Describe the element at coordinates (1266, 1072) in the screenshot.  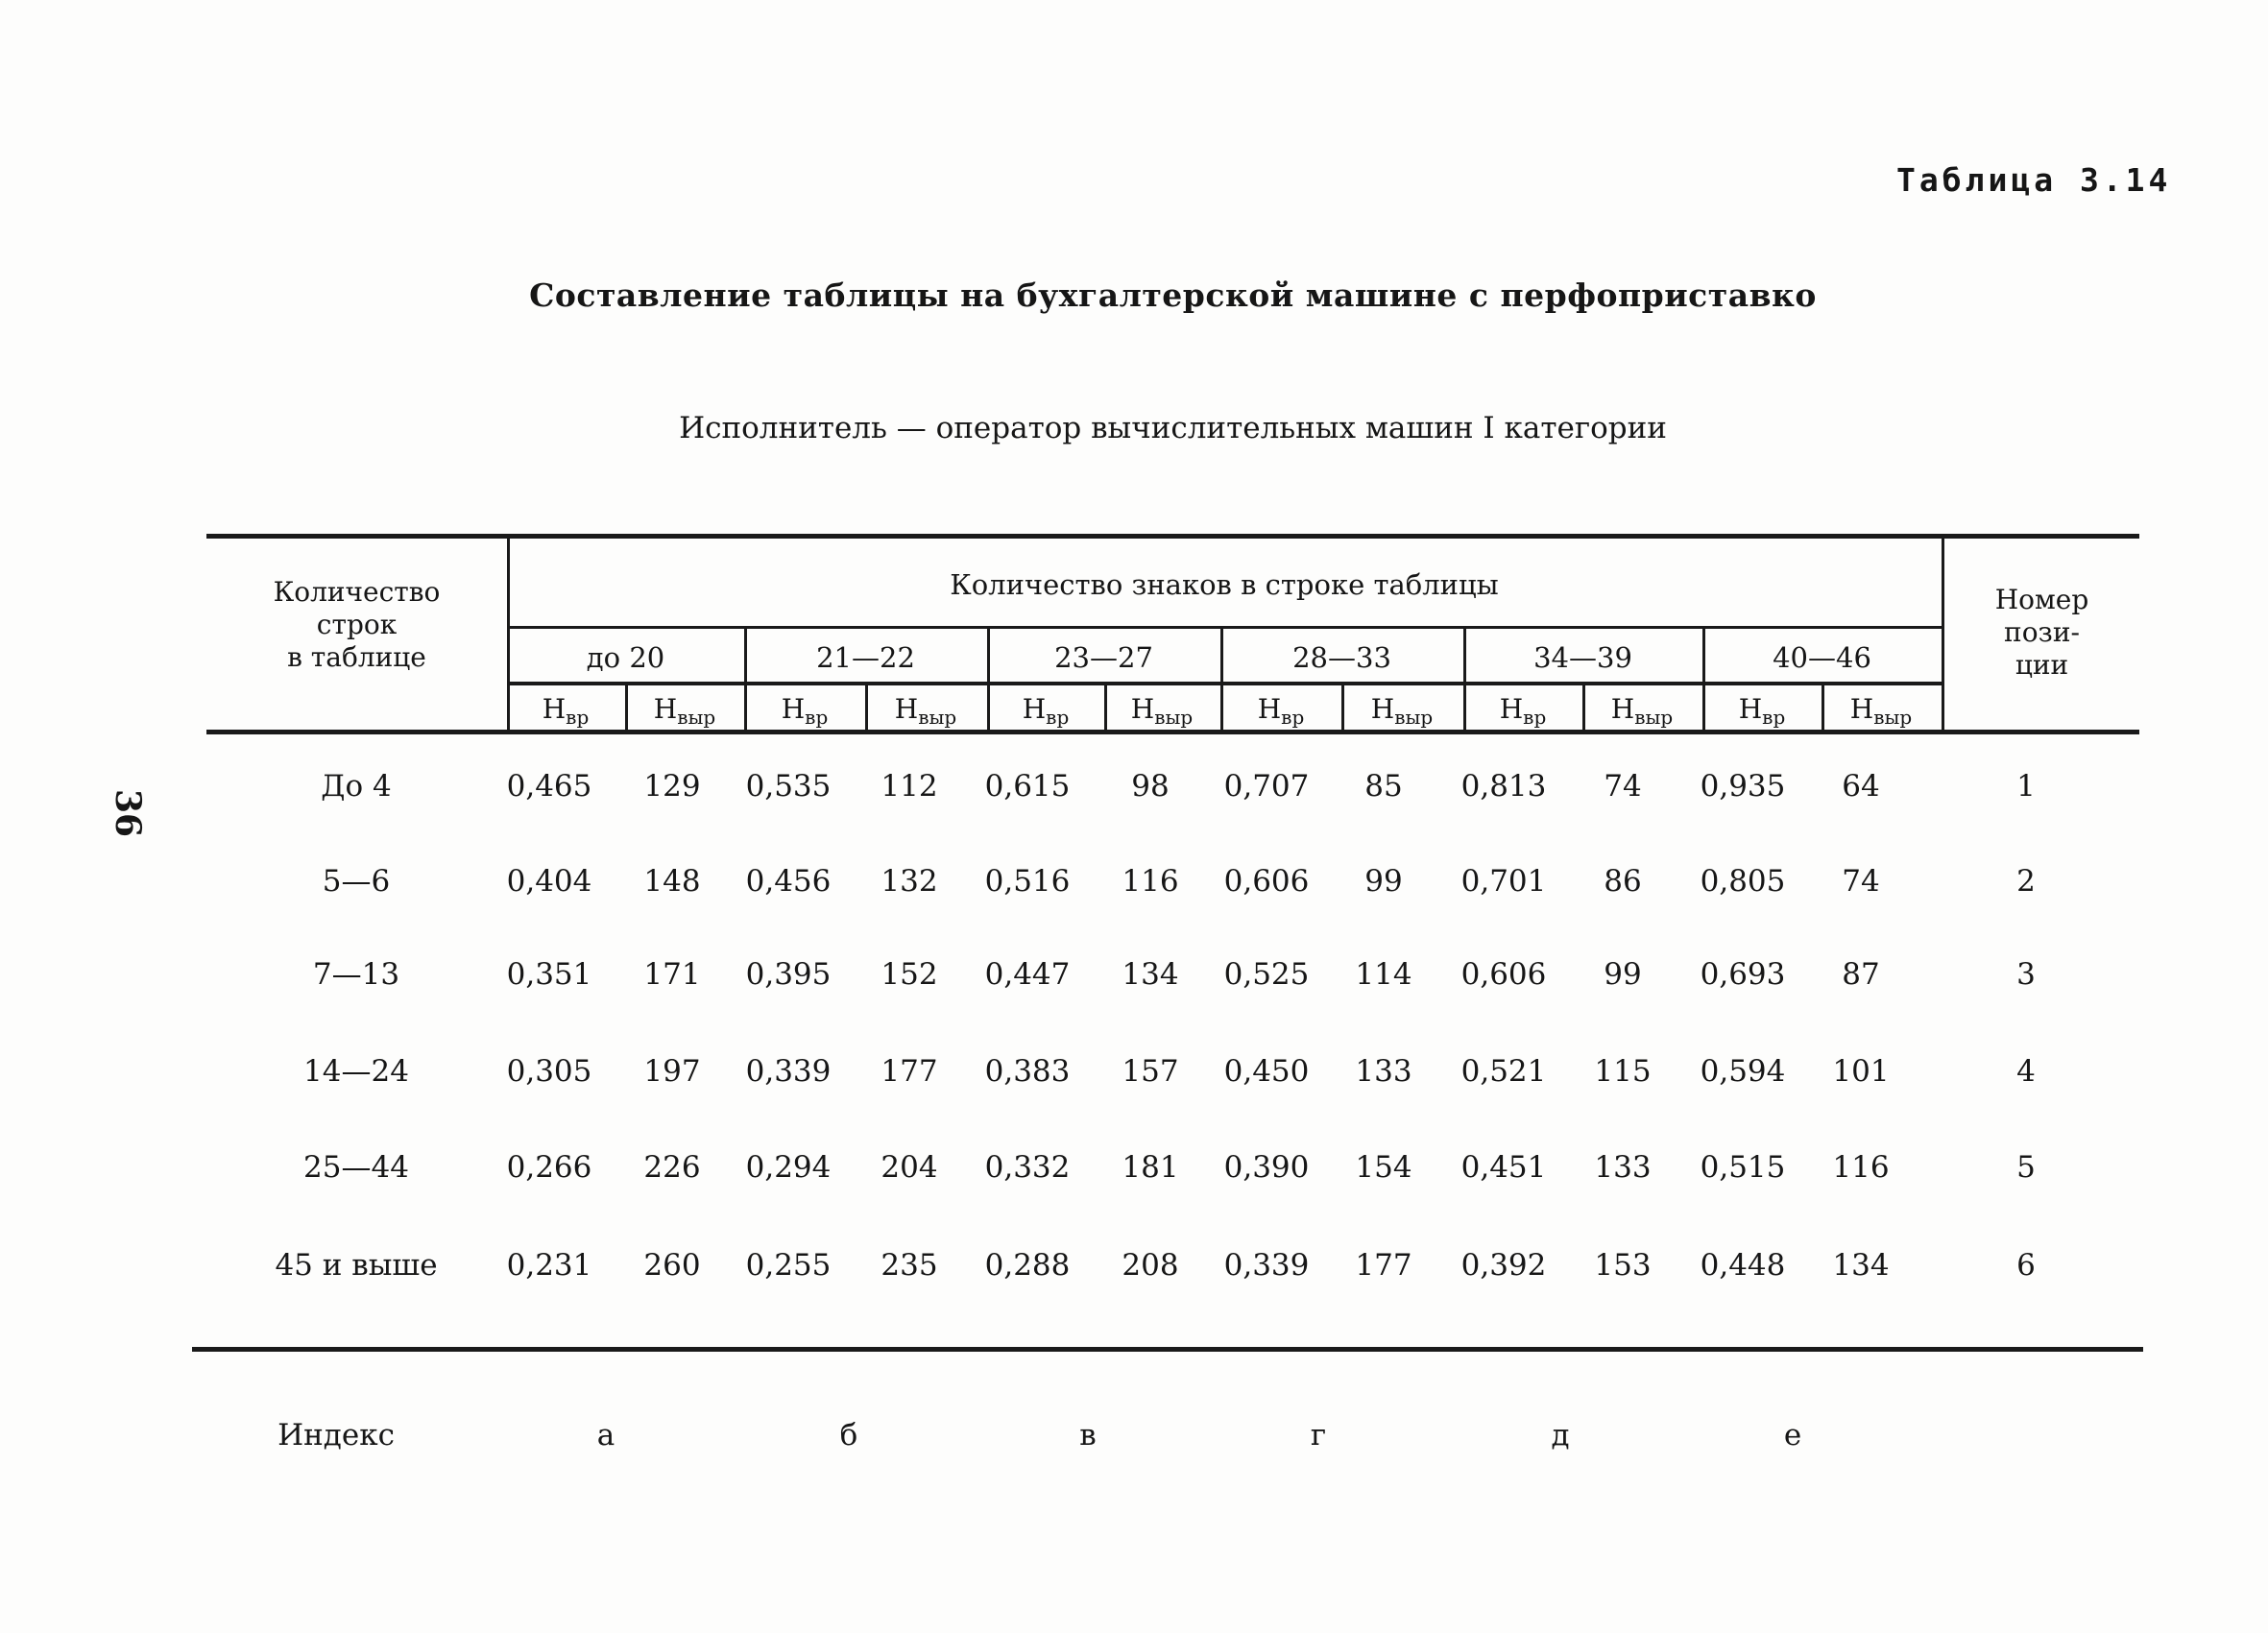
I see `value-cell: 0,450` at that location.